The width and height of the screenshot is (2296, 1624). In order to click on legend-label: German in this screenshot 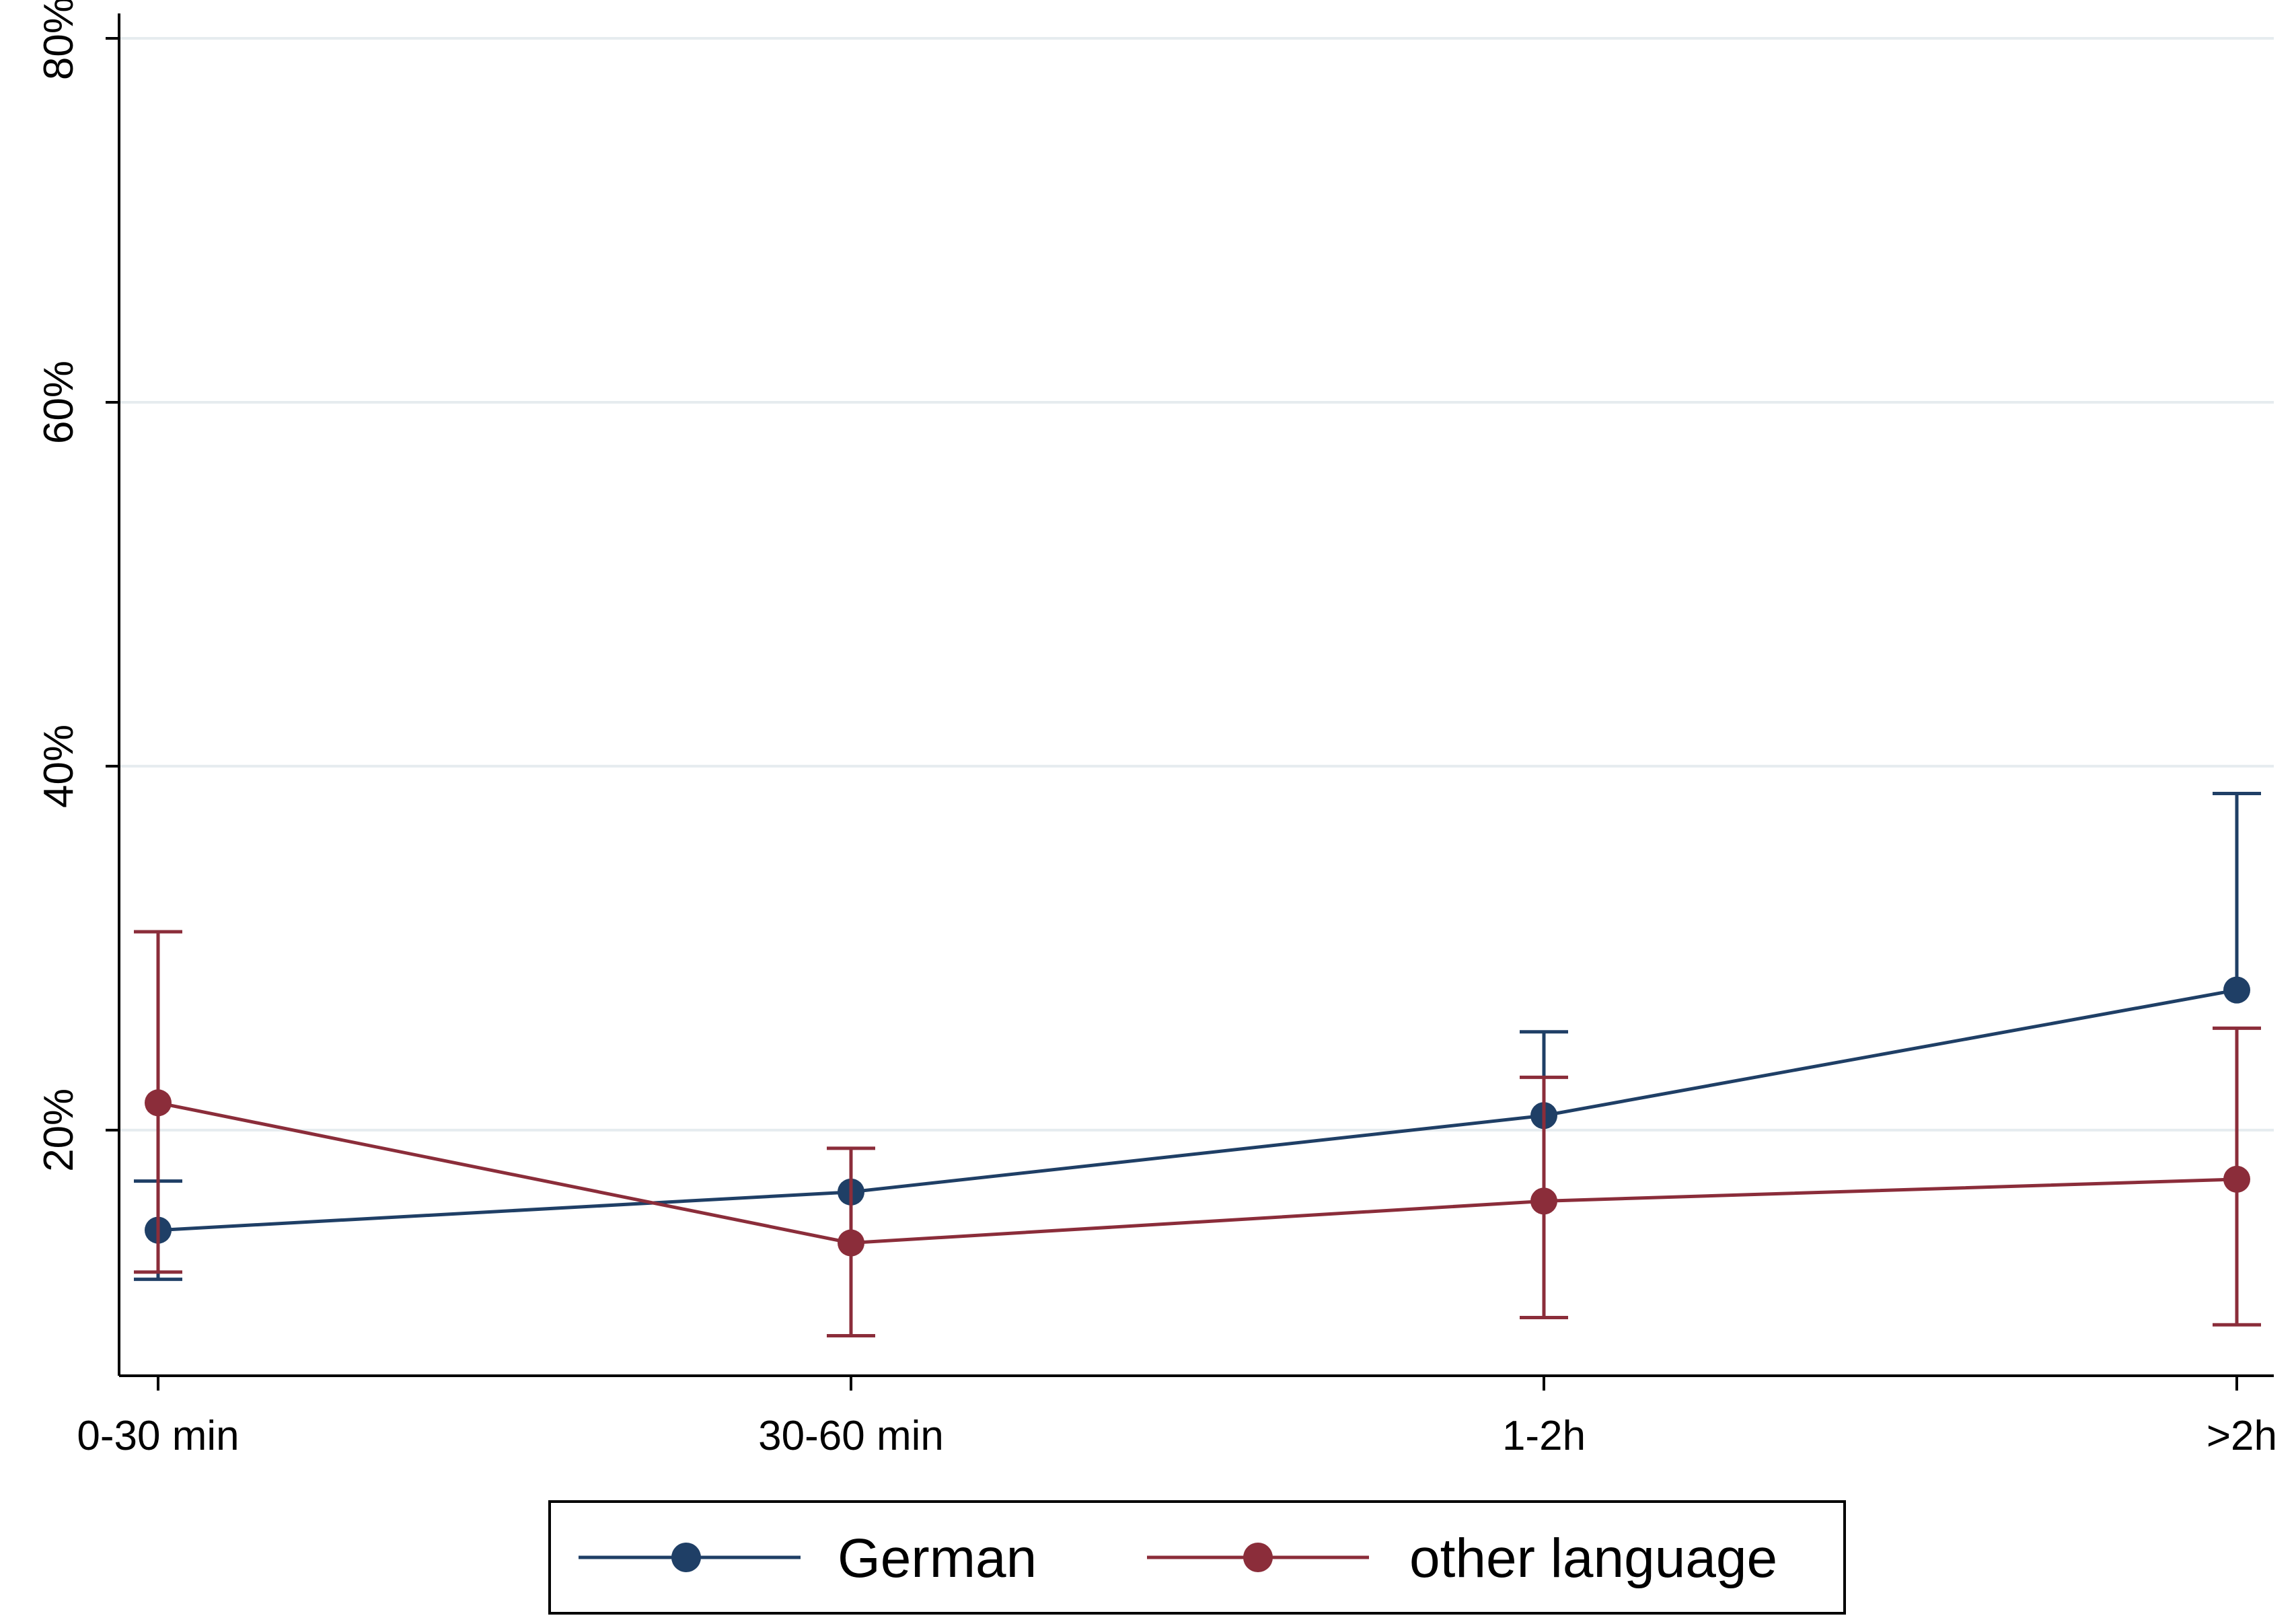, I will do `click(937, 1558)`.